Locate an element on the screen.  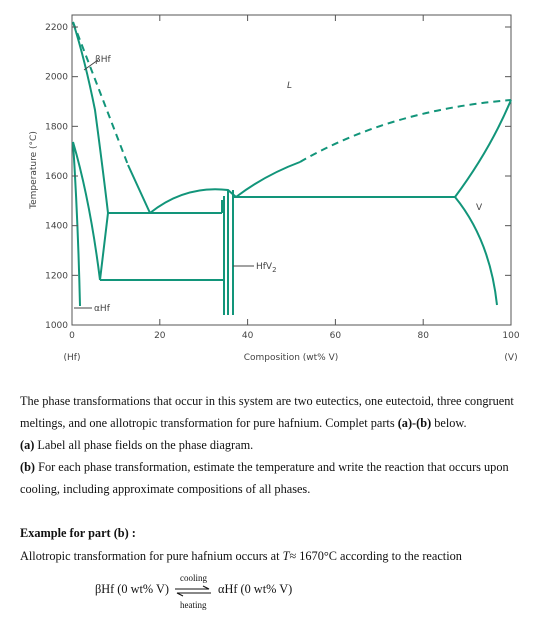
label-v: V is located at coordinates (479, 208).